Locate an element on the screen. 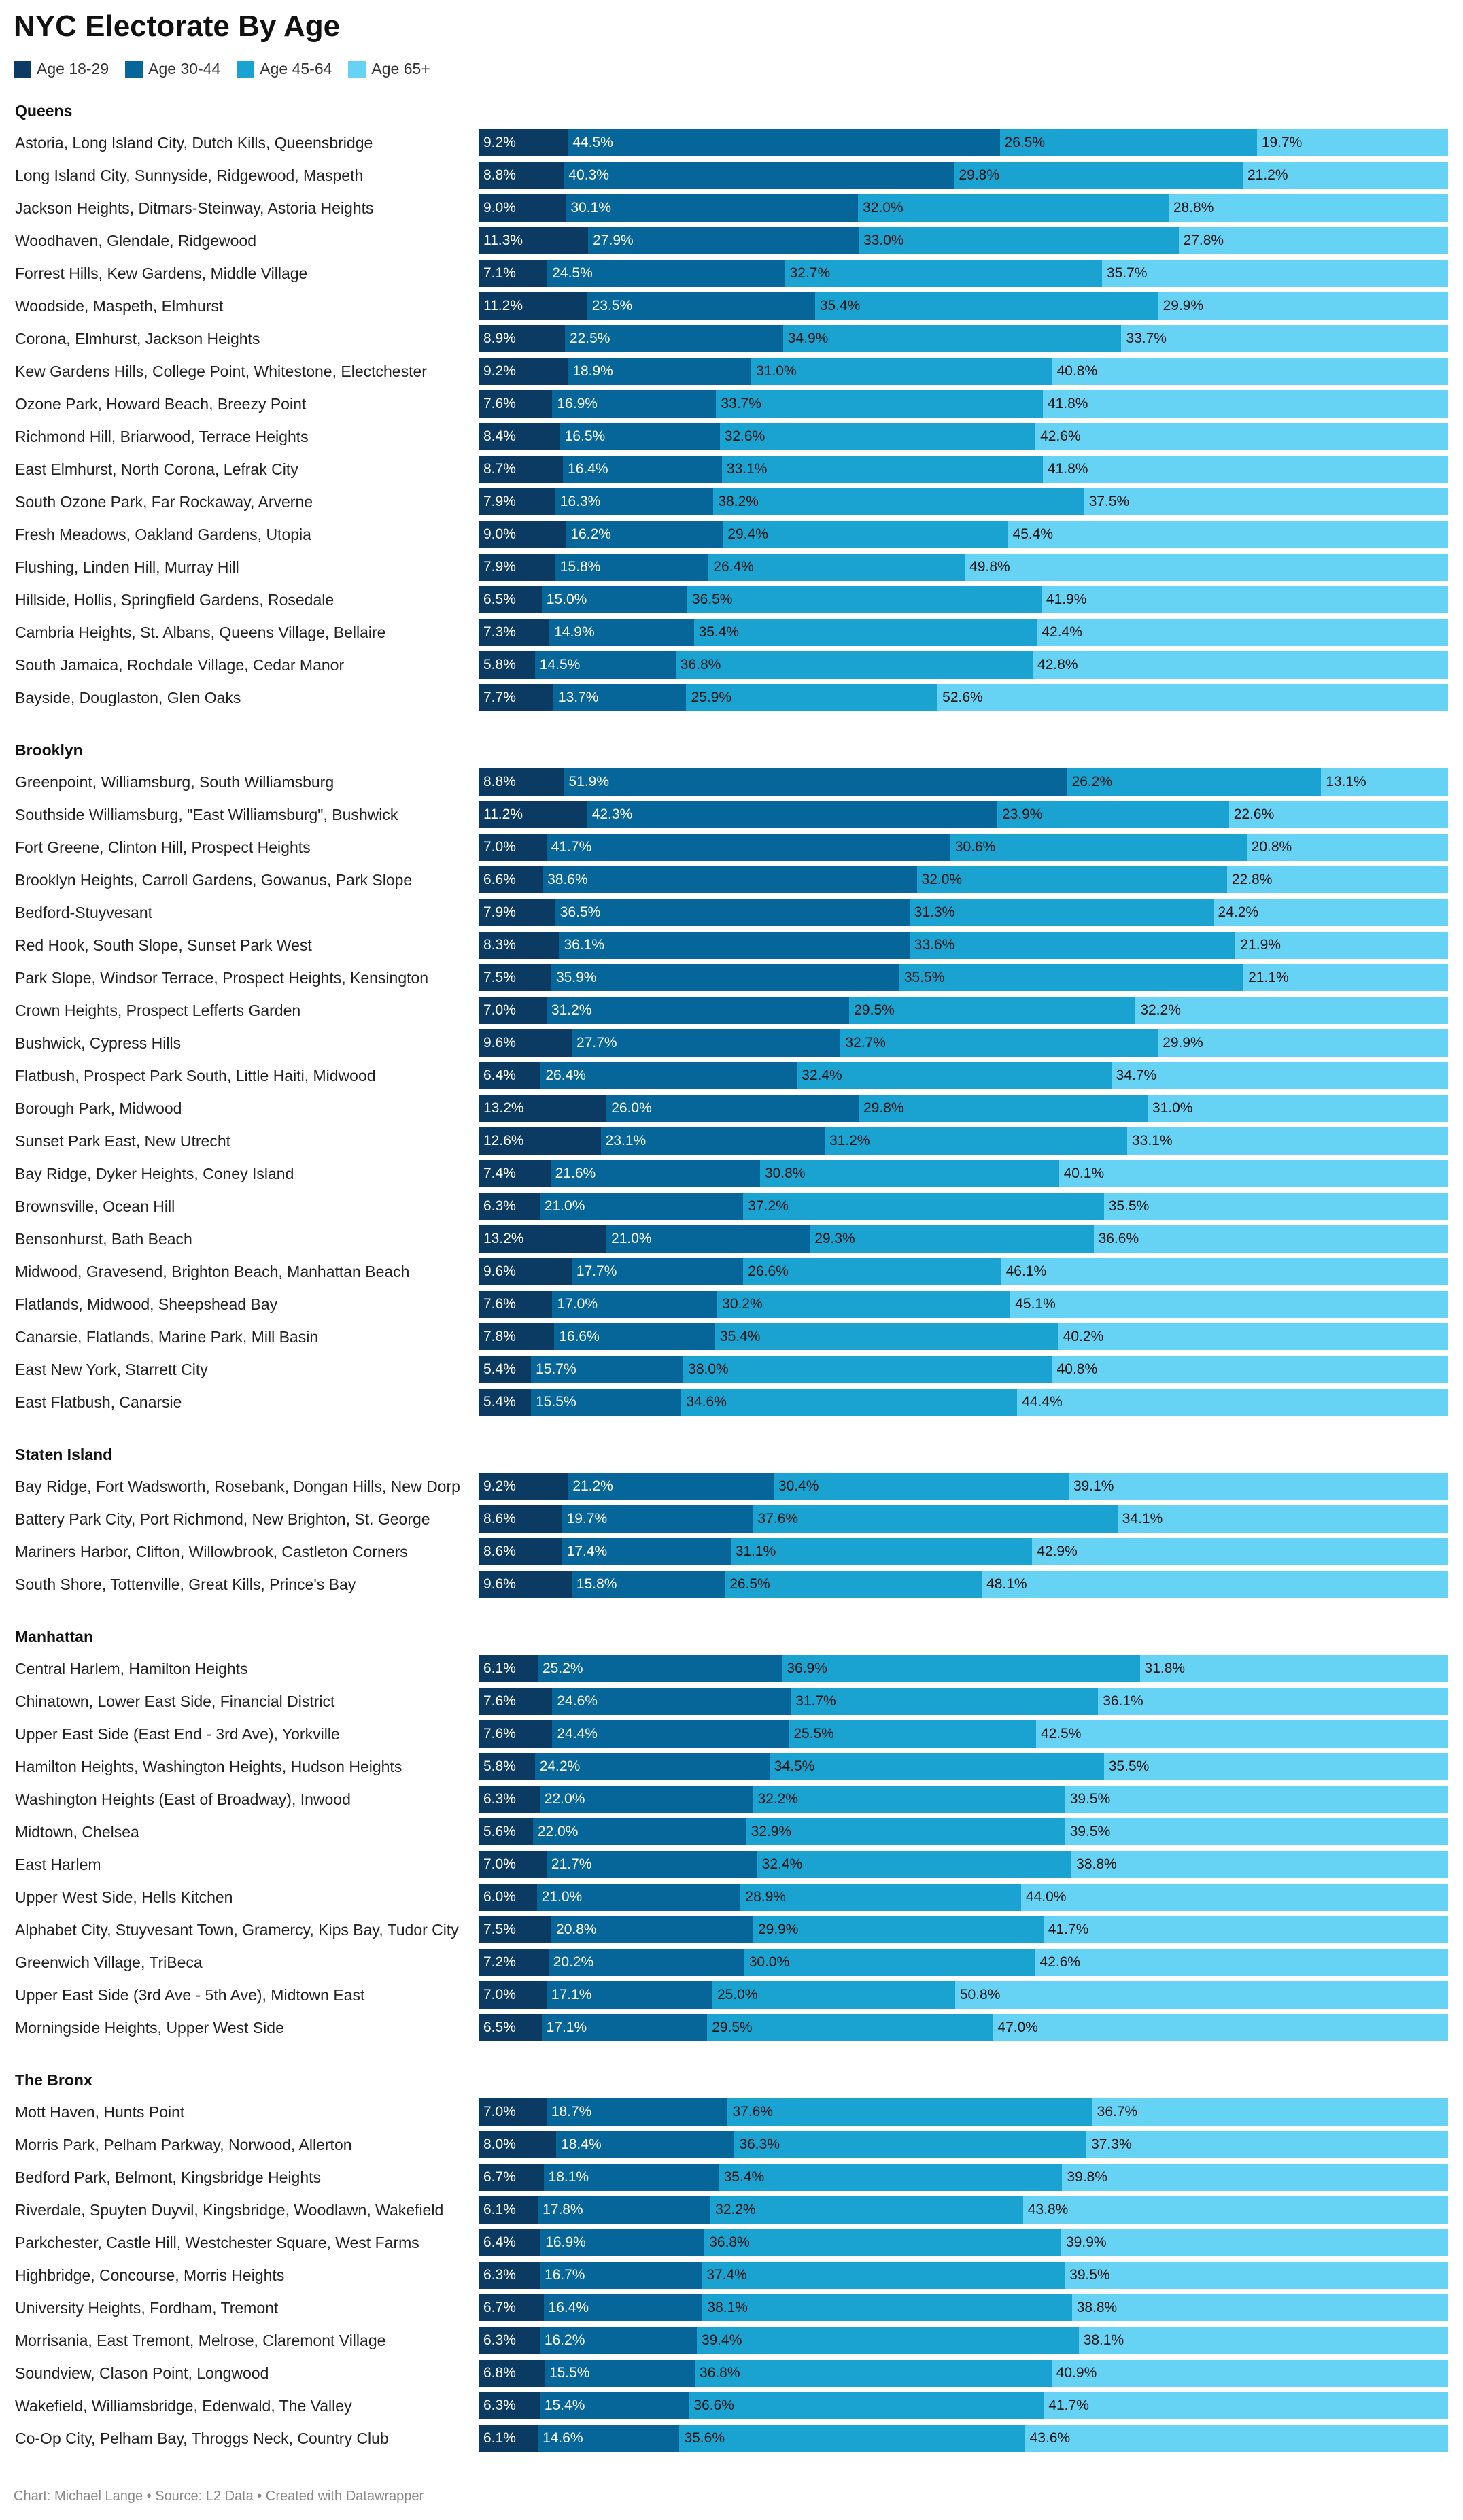 The height and width of the screenshot is (2520, 1463). segment-65-plus: 22.8% is located at coordinates (1337, 880).